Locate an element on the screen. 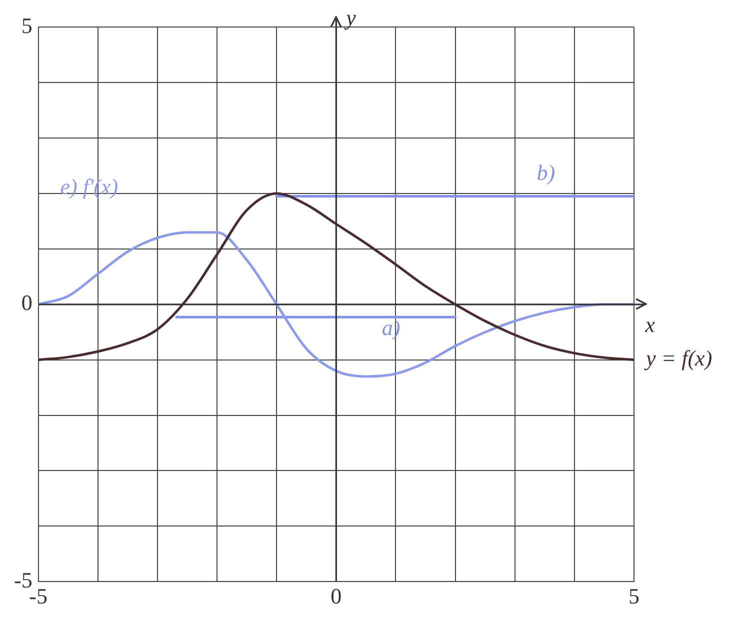 Image resolution: width=754 pixels, height=622 pixels. series-label: y = f(x) is located at coordinates (678, 358).